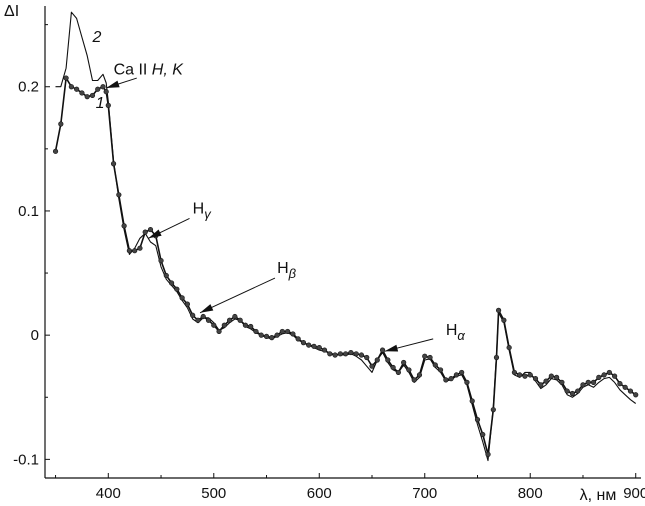 The image size is (645, 506). What do you see at coordinates (350, 487) in the screenshot?
I see `x-ticks: 400 500 600 700 800 900` at bounding box center [350, 487].